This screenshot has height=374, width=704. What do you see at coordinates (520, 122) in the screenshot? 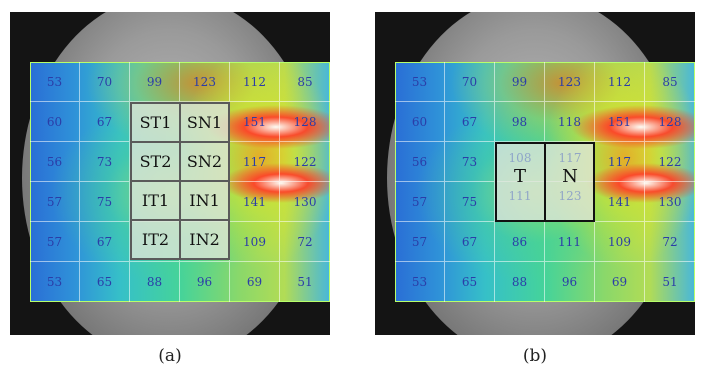
I see `grid-cell-value: 98` at bounding box center [520, 122].